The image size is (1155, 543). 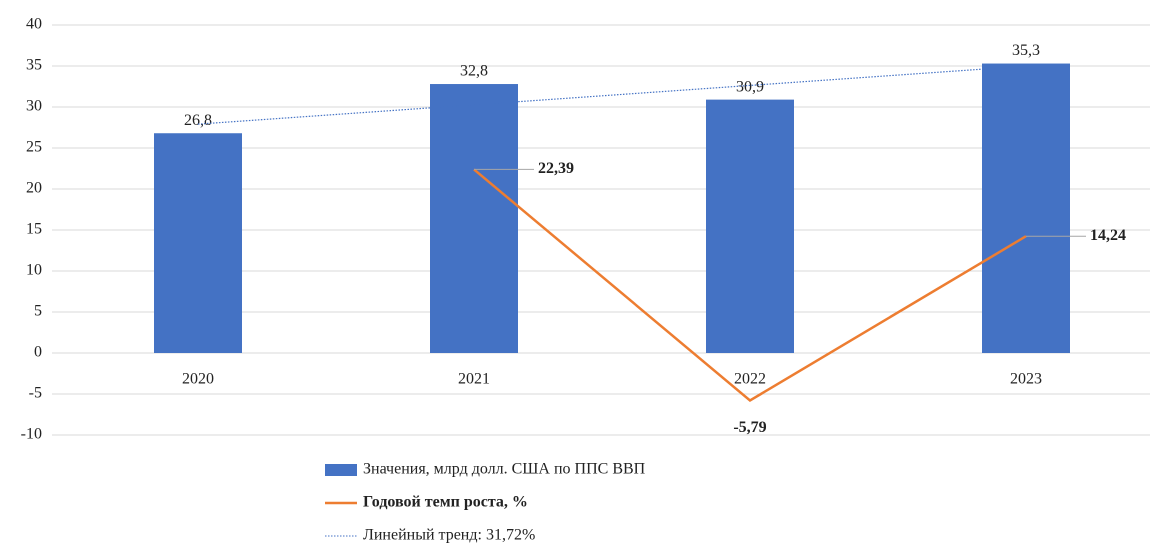 What do you see at coordinates (749, 427) in the screenshot?
I see `line-value-label: -5,79` at bounding box center [749, 427].